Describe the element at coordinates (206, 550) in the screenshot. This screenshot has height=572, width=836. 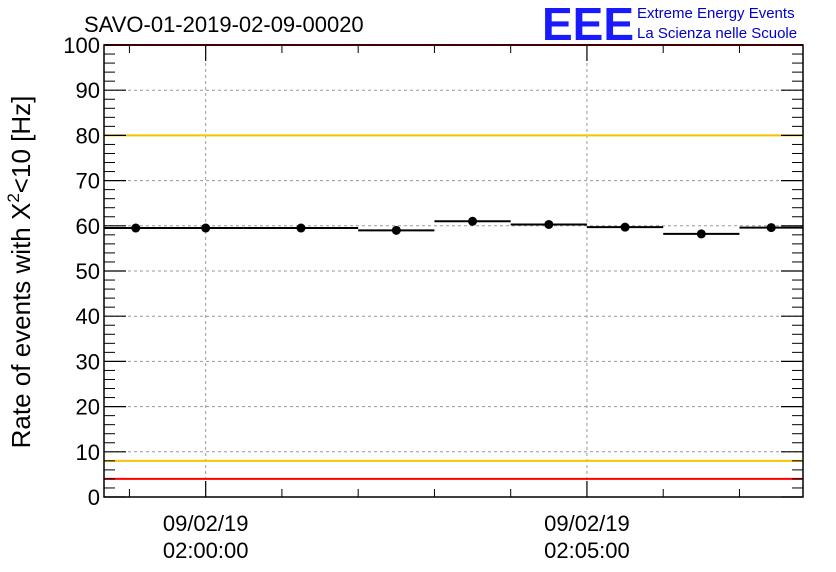
I see `x-tick-time: 02:00:00` at that location.